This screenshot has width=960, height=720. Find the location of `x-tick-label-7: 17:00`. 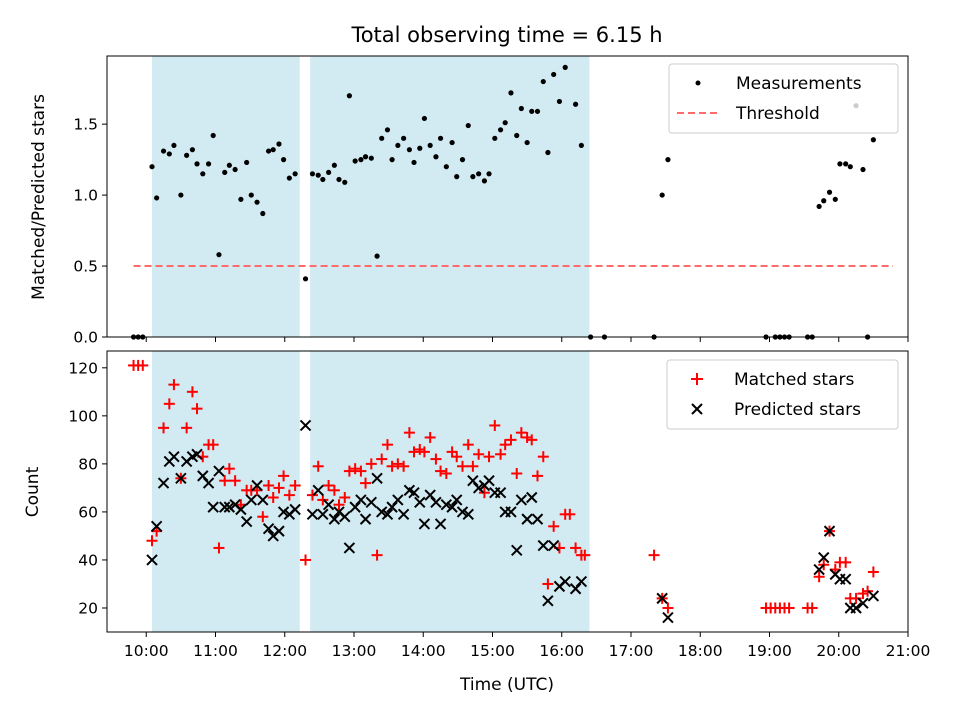

x-tick-label-7: 17:00 is located at coordinates (631, 651).